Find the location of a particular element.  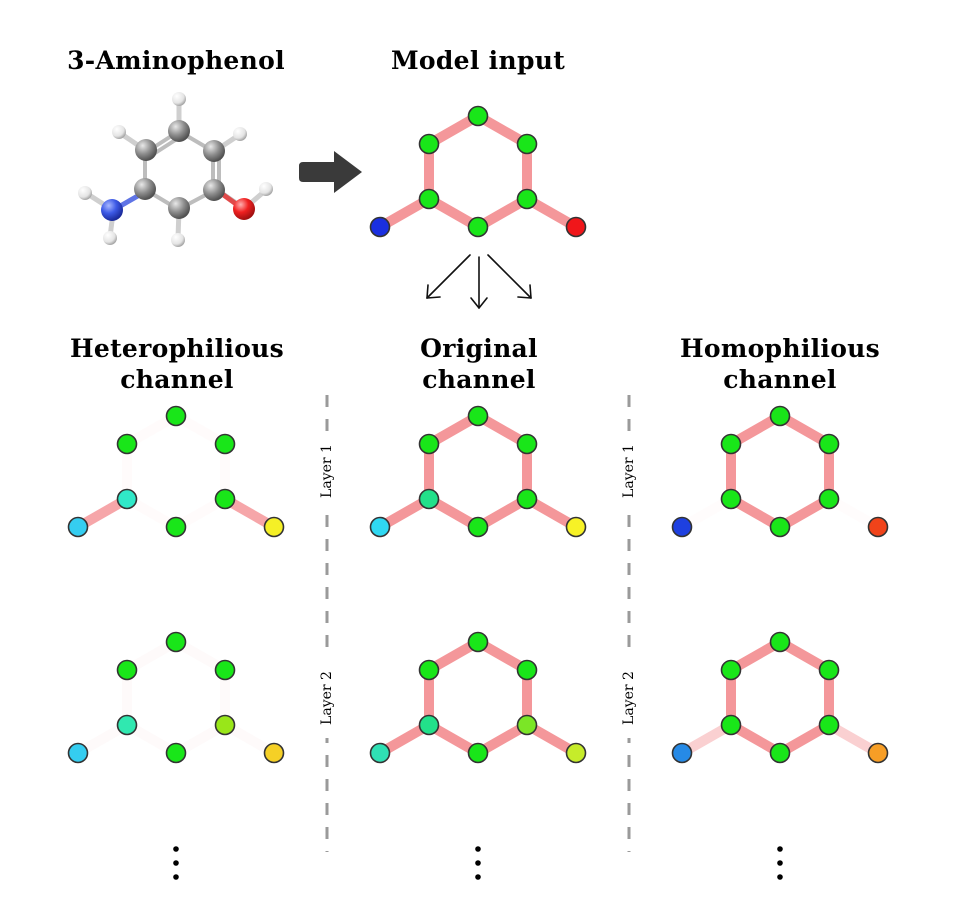

layer-2-label-left: Layer 2 is located at coordinates (327, 698).